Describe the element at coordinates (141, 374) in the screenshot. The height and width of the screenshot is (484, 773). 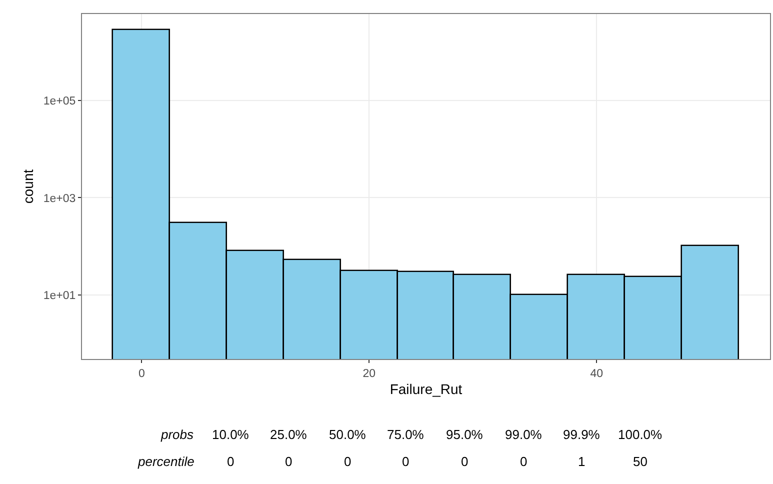
I see `x-tick-label: 0` at that location.